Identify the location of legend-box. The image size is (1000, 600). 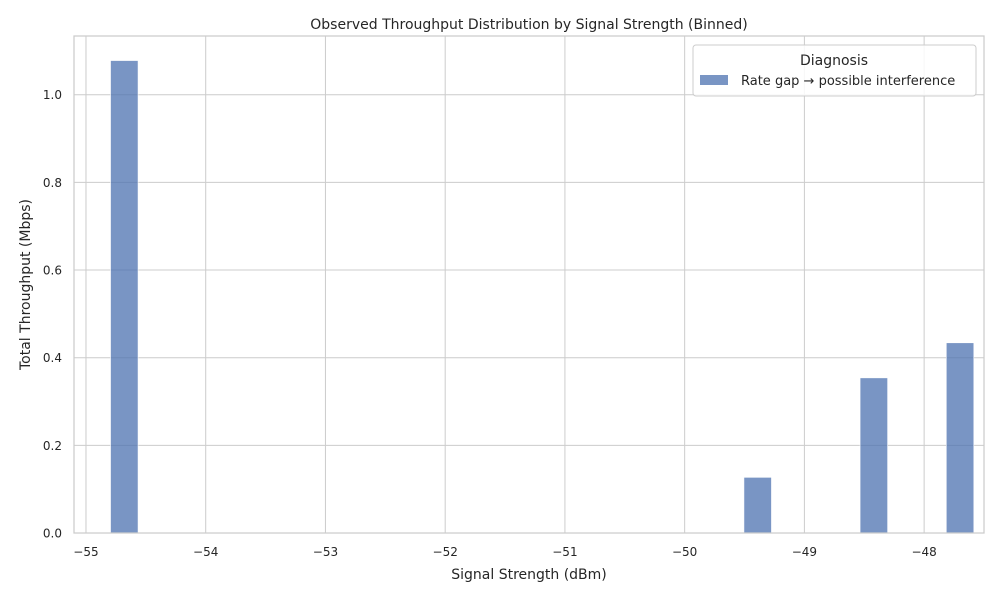
(834, 70).